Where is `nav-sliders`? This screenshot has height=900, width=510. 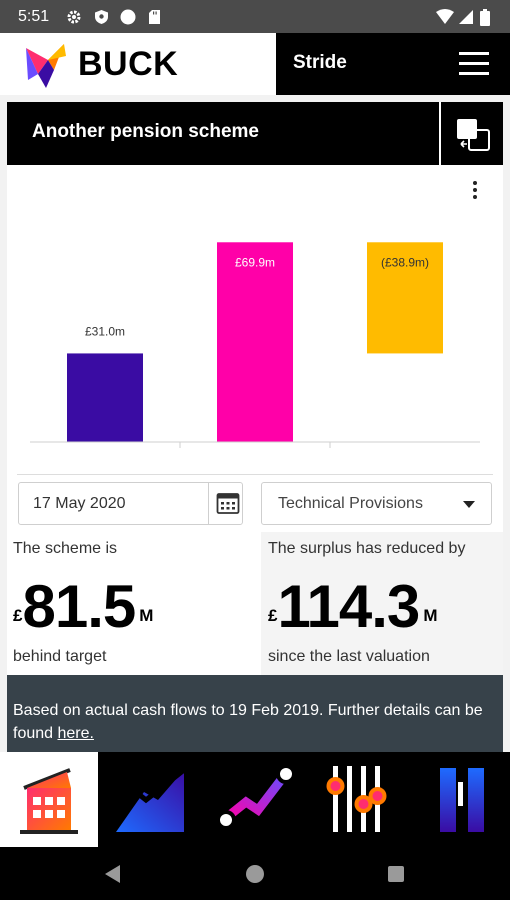
nav-sliders is located at coordinates (358, 799).